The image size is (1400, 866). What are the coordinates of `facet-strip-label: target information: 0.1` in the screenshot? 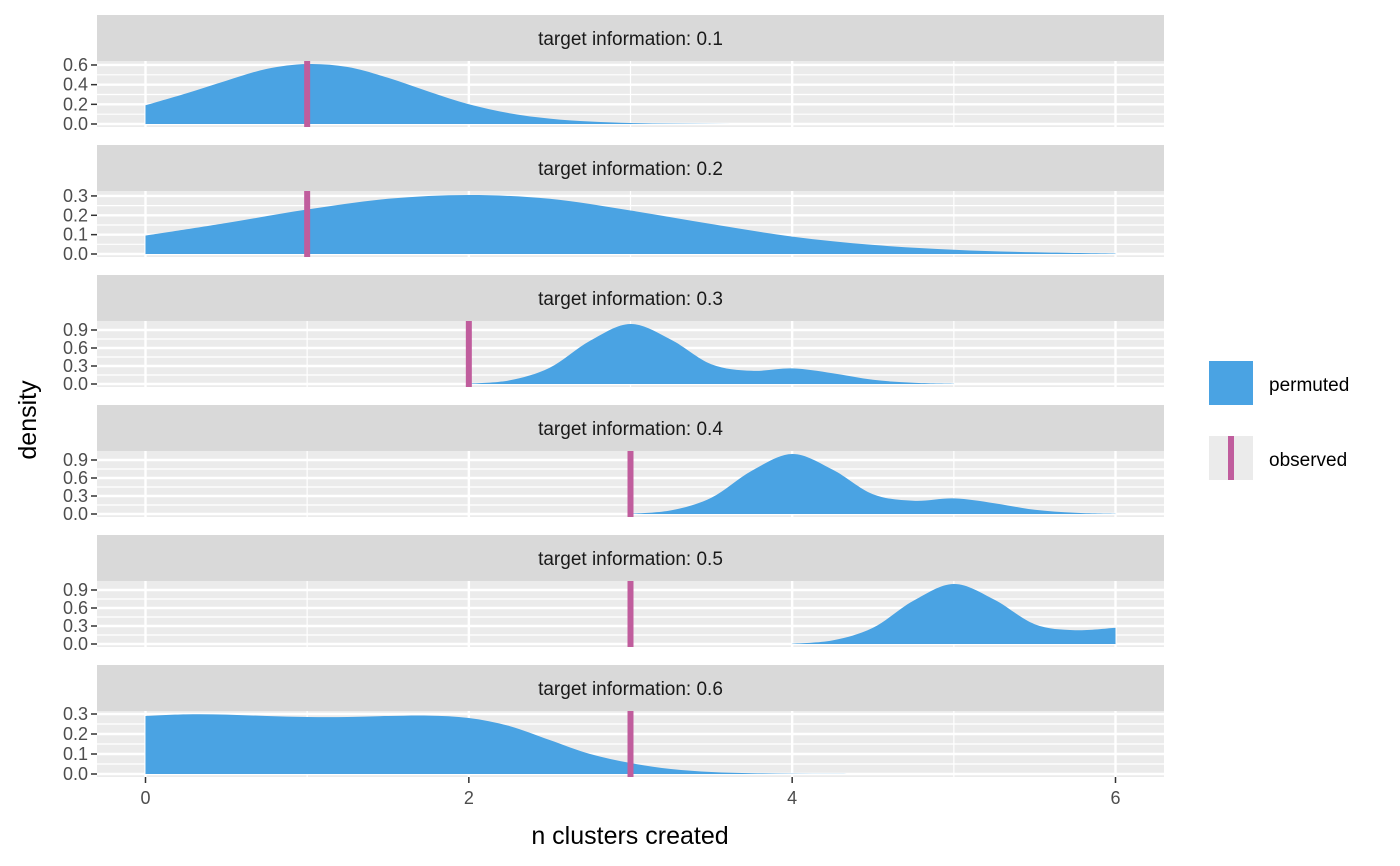 It's located at (630, 39).